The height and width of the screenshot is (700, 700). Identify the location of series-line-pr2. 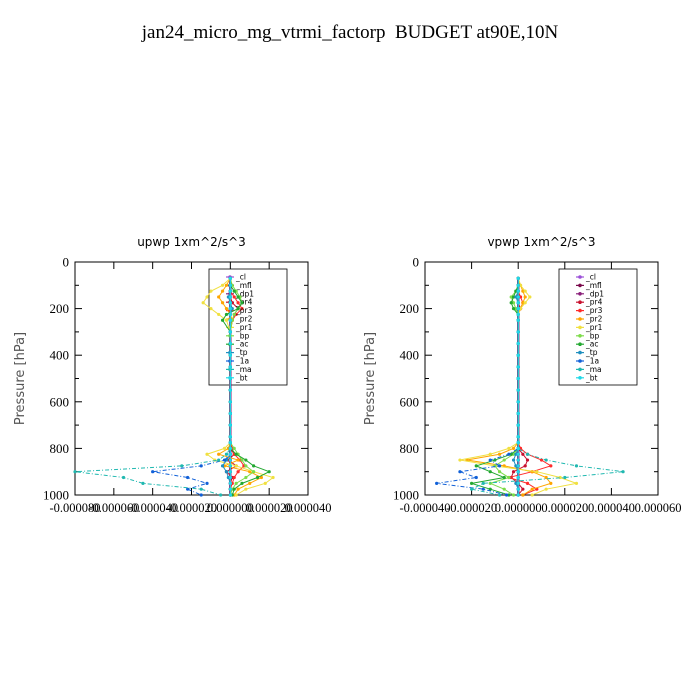
(509, 387).